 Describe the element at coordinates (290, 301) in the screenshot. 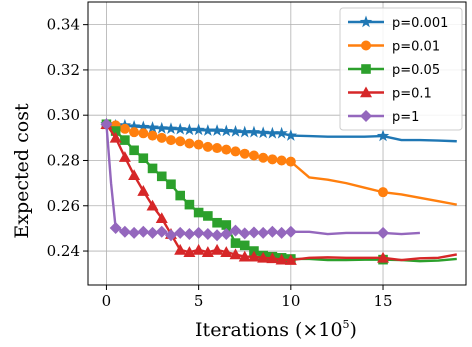

I see `x-tick-label: 10` at that location.